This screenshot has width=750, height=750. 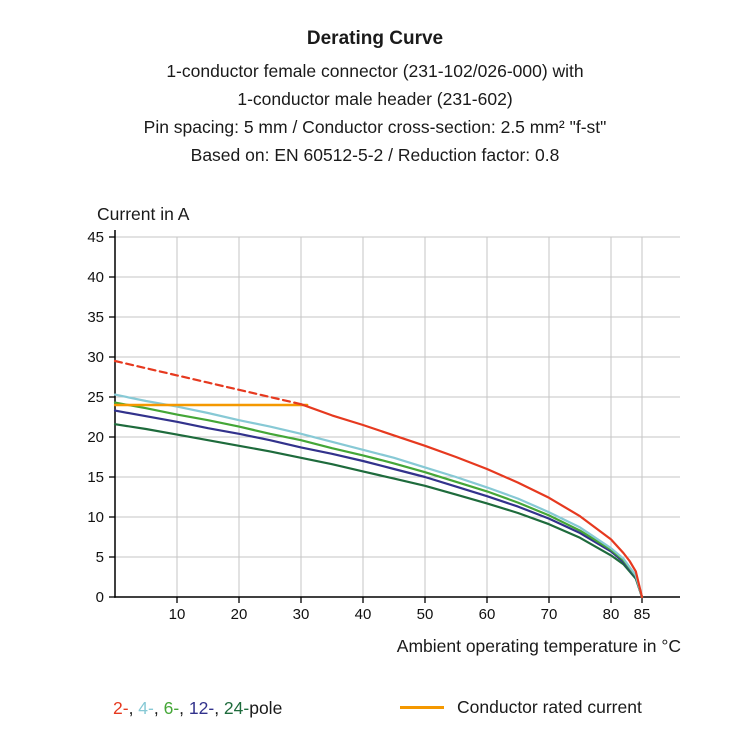 What do you see at coordinates (95, 237) in the screenshot?
I see `y-tick-label-45: 45` at bounding box center [95, 237].